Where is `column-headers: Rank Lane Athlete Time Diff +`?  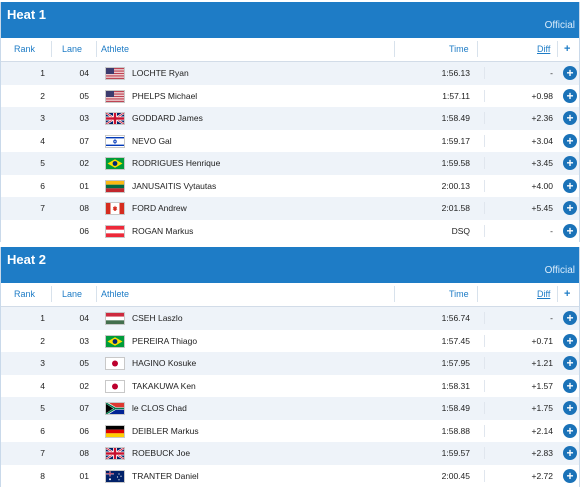 column-headers: Rank Lane Athlete Time Diff + is located at coordinates (290, 50).